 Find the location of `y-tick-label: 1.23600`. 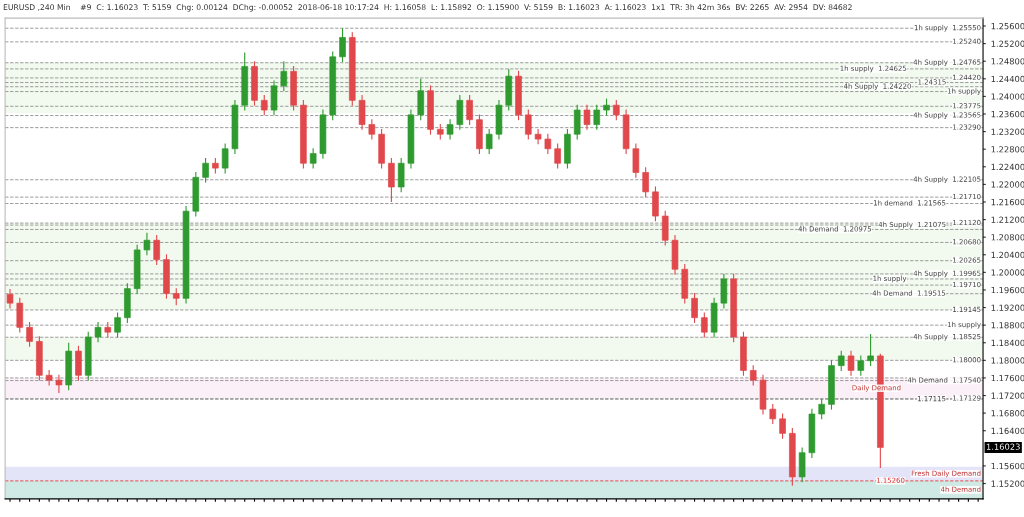

y-tick-label: 1.23600 is located at coordinates (1007, 114).